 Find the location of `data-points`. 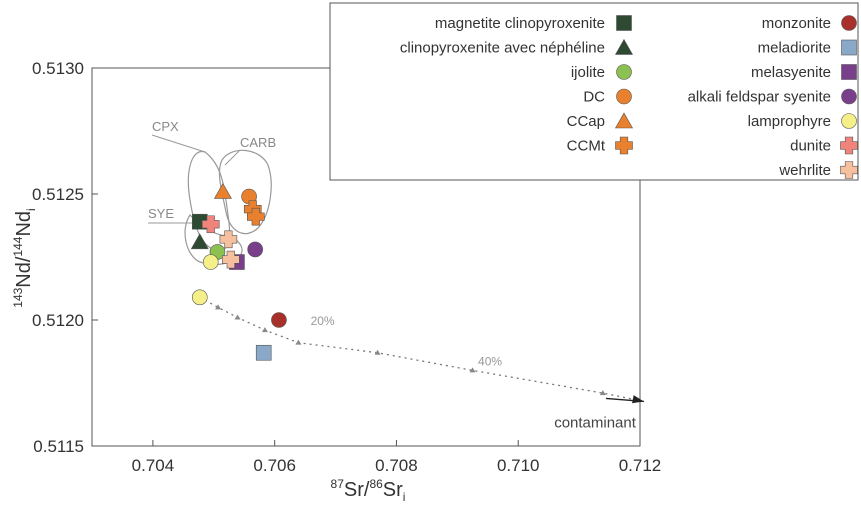

data-points is located at coordinates (238, 271).